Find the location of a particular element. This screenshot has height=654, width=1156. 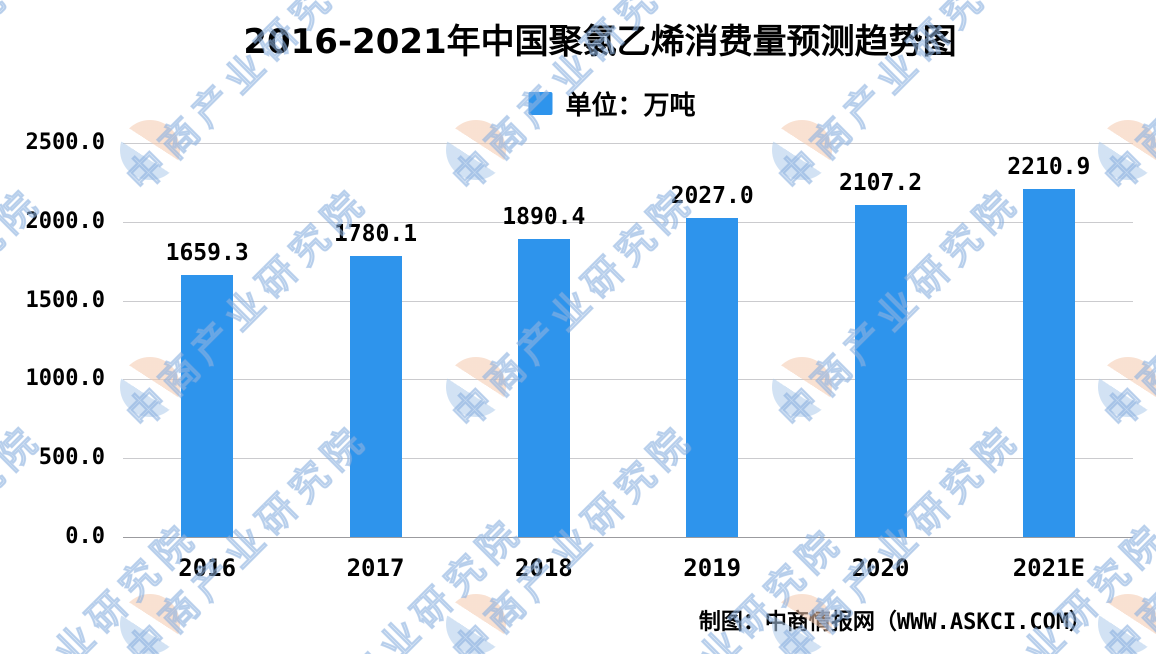

bar-value-label: 2107.2 is located at coordinates (880, 182).